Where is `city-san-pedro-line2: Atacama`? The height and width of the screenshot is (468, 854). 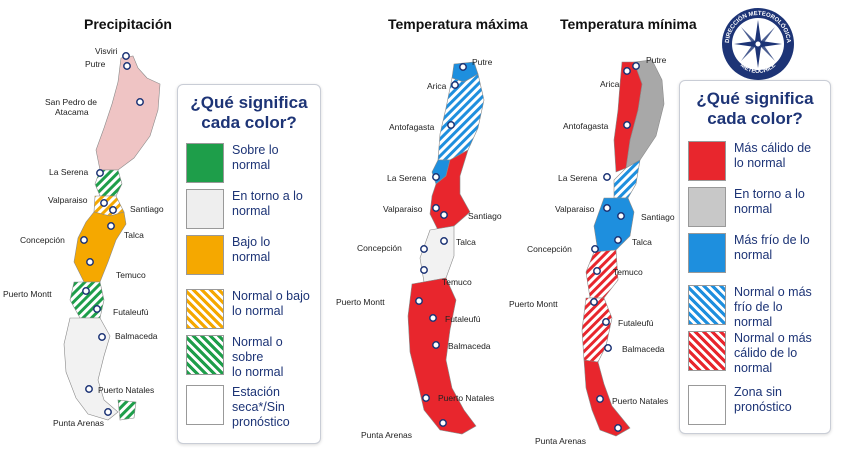
city-san-pedro-line2: Atacama is located at coordinates (72, 112).